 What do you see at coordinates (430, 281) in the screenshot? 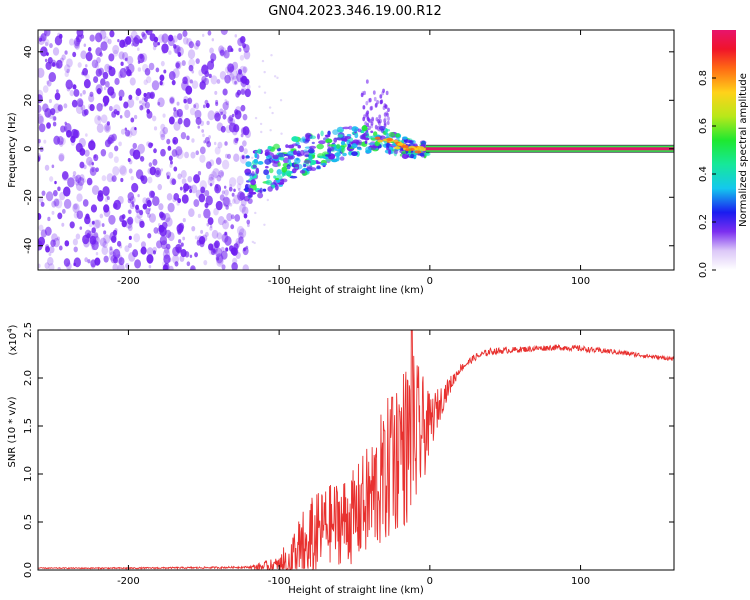
I see `spectrogram-x-tick-label: 0` at bounding box center [430, 281].